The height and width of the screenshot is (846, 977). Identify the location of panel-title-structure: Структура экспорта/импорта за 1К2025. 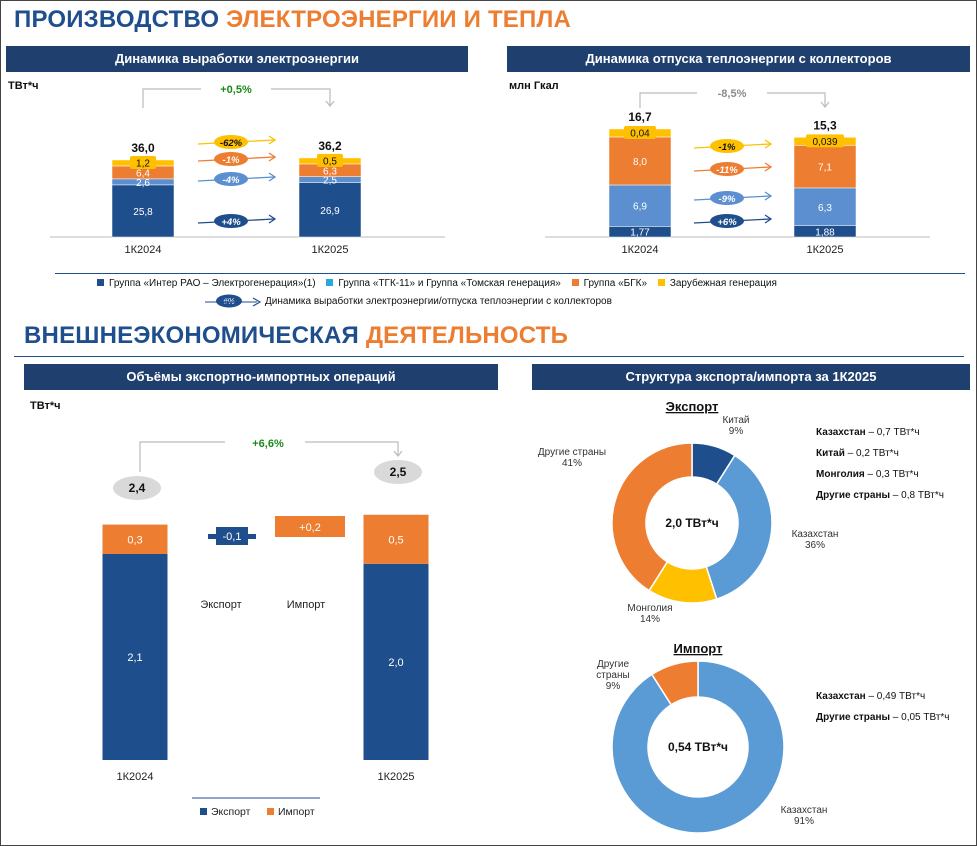
(751, 377).